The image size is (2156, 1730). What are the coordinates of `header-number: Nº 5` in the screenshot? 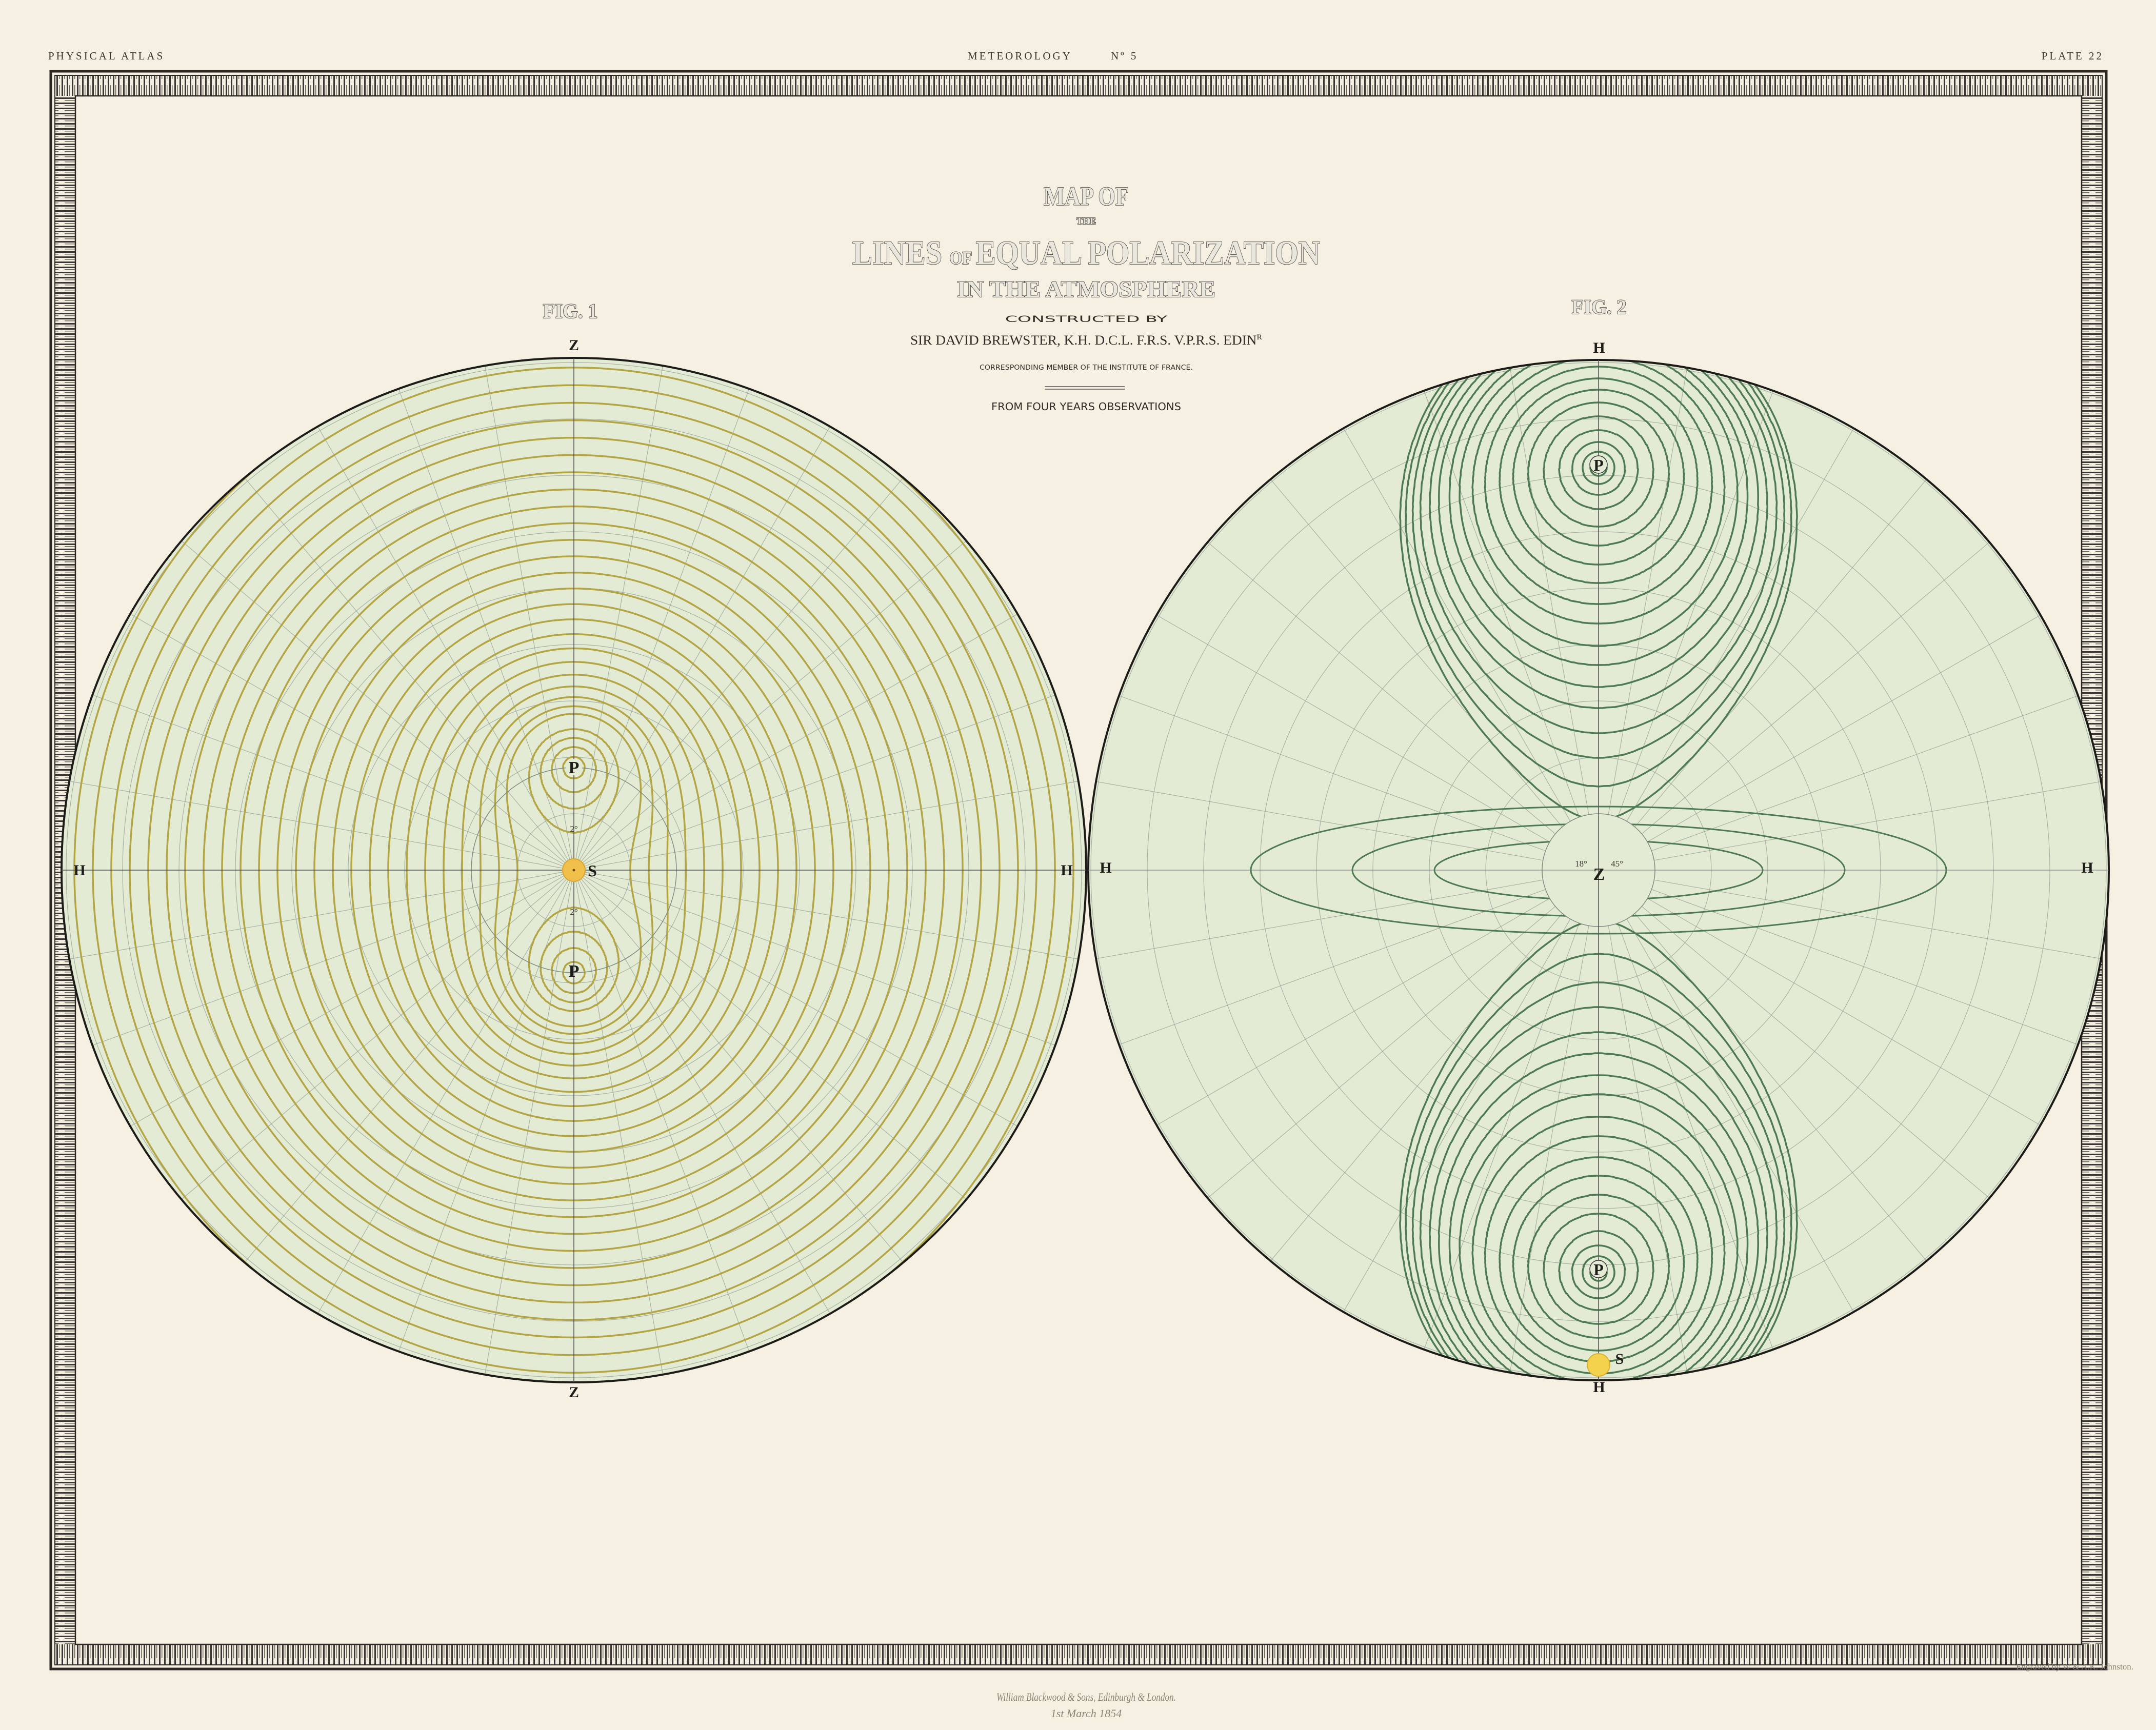 It's located at (1124, 56).